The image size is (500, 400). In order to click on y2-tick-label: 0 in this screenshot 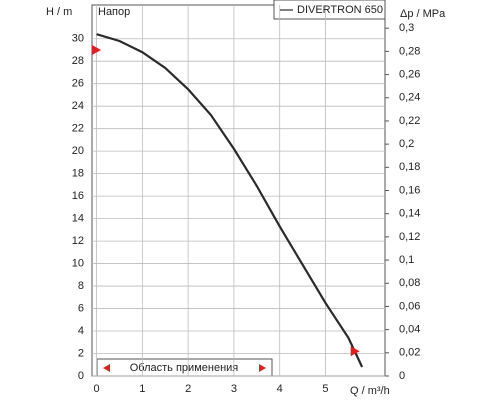, I will do `click(402, 376)`.